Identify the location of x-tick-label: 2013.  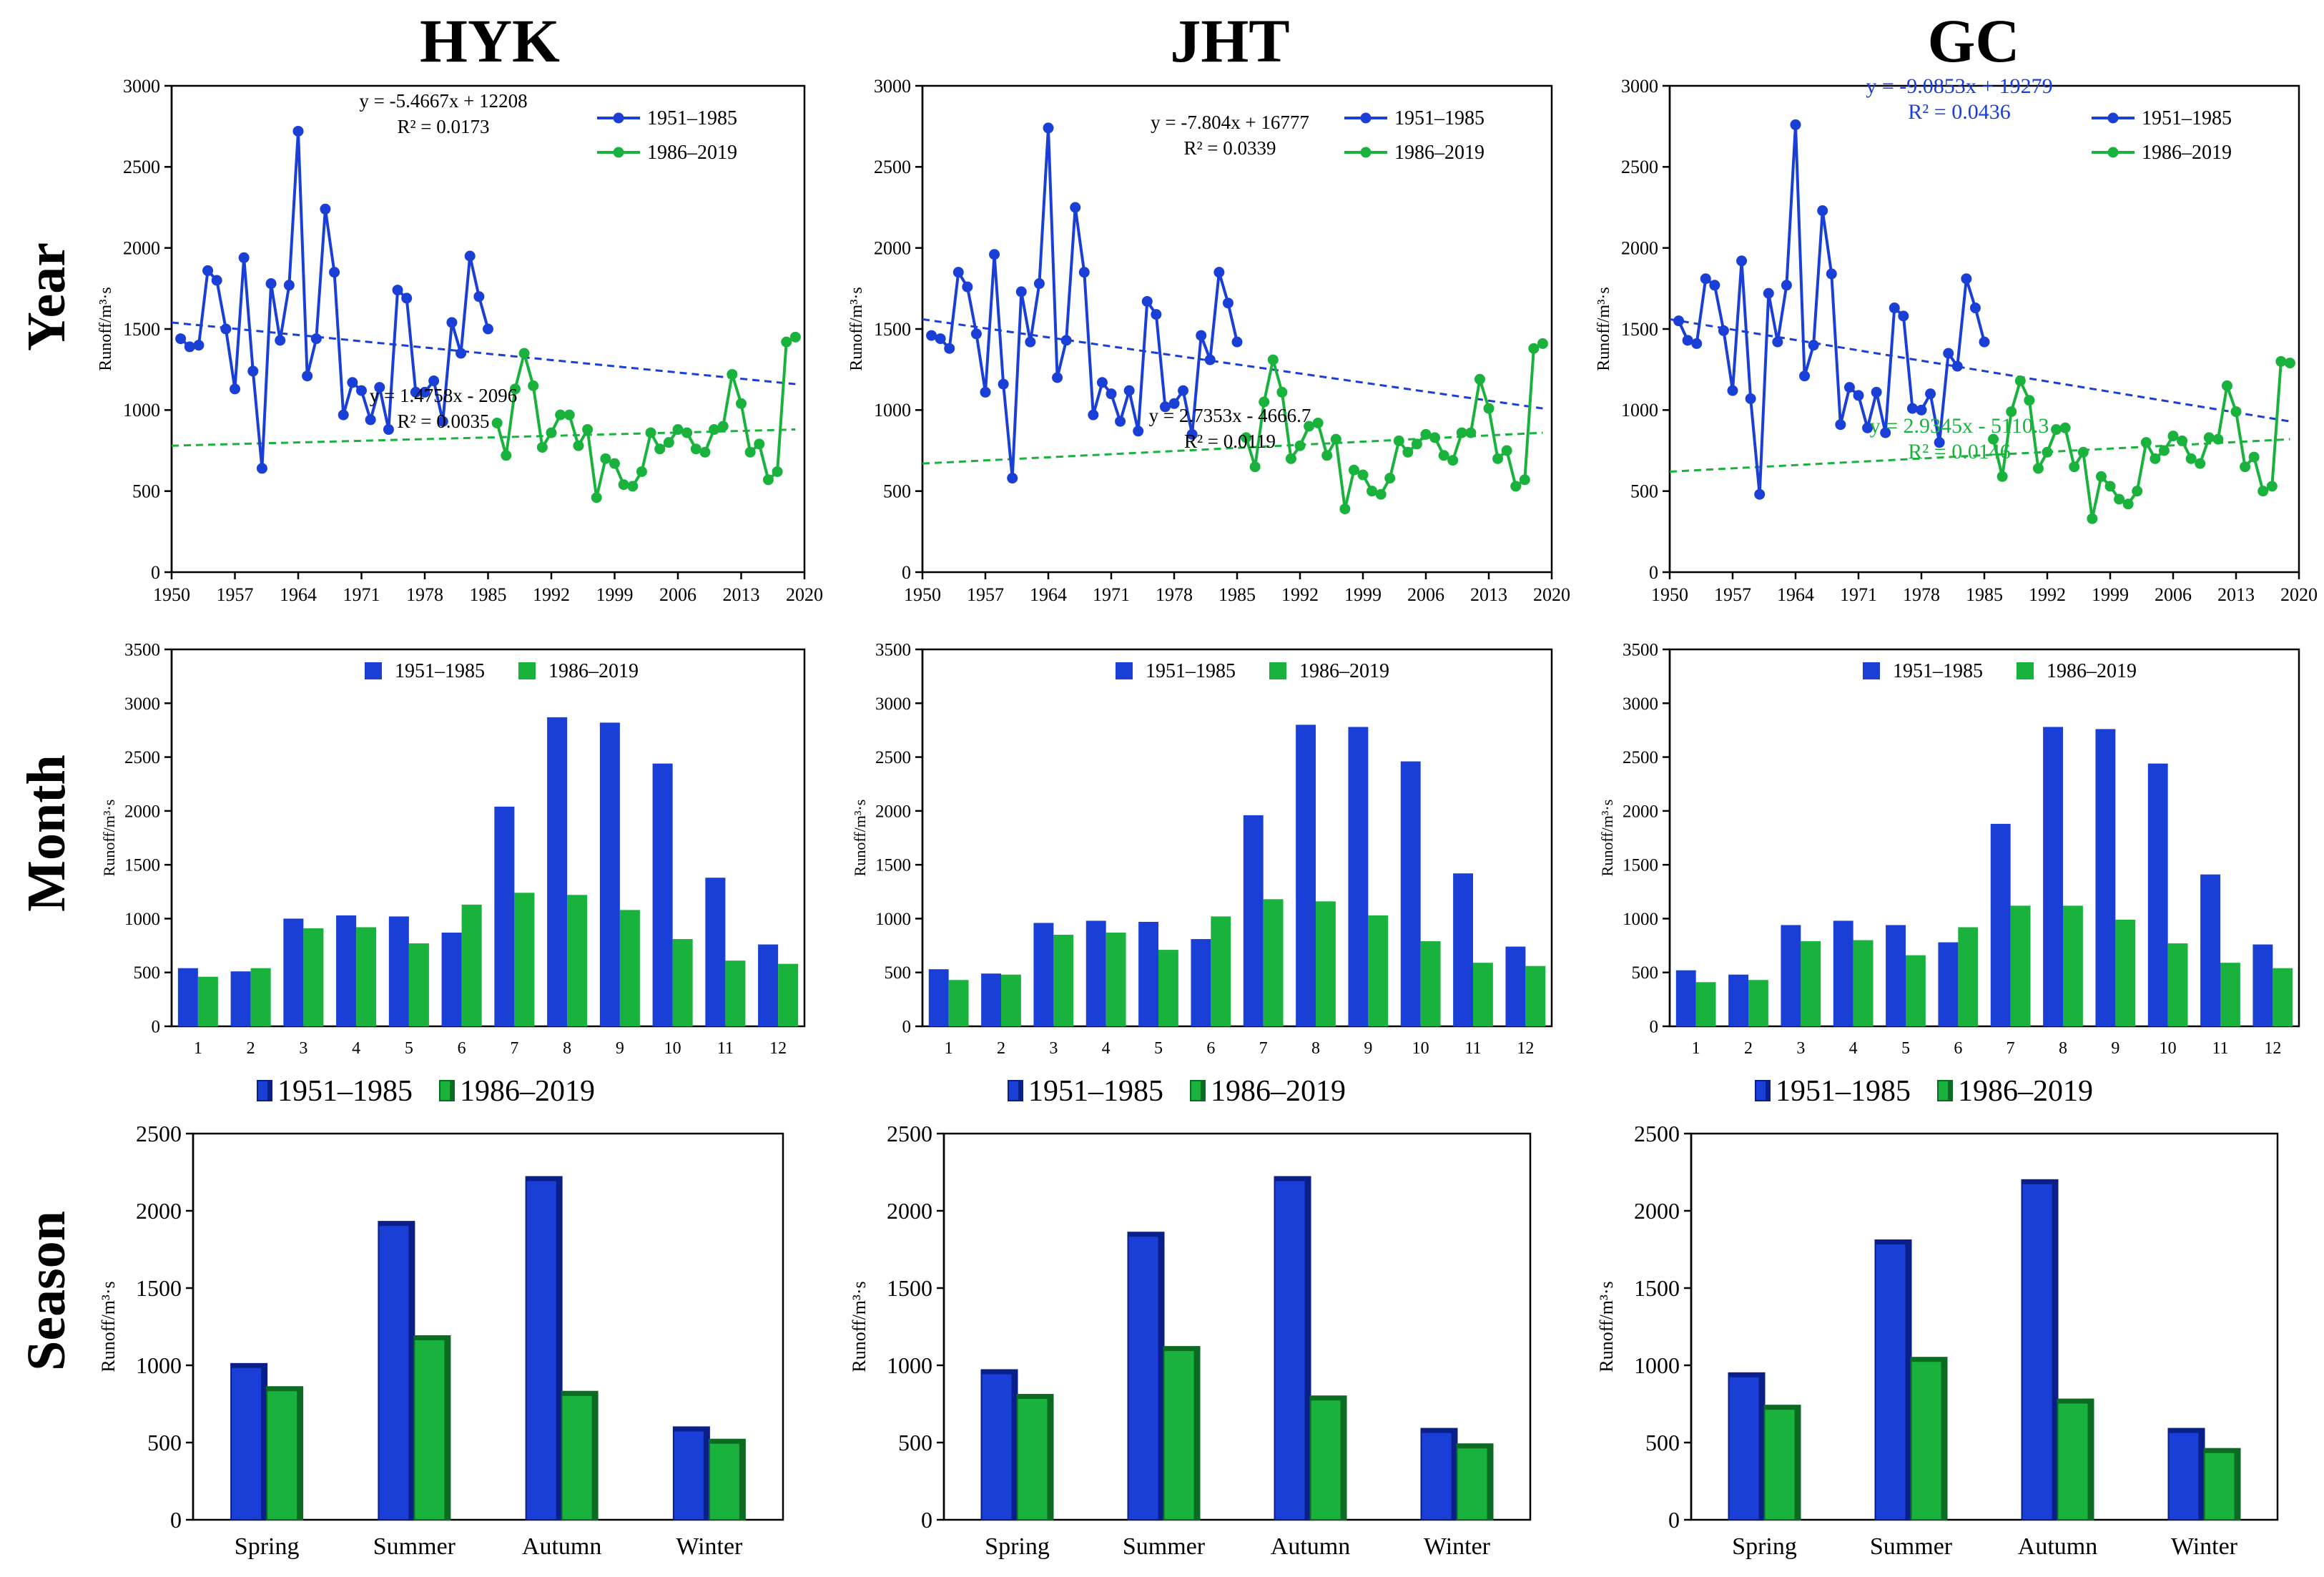
(742, 594).